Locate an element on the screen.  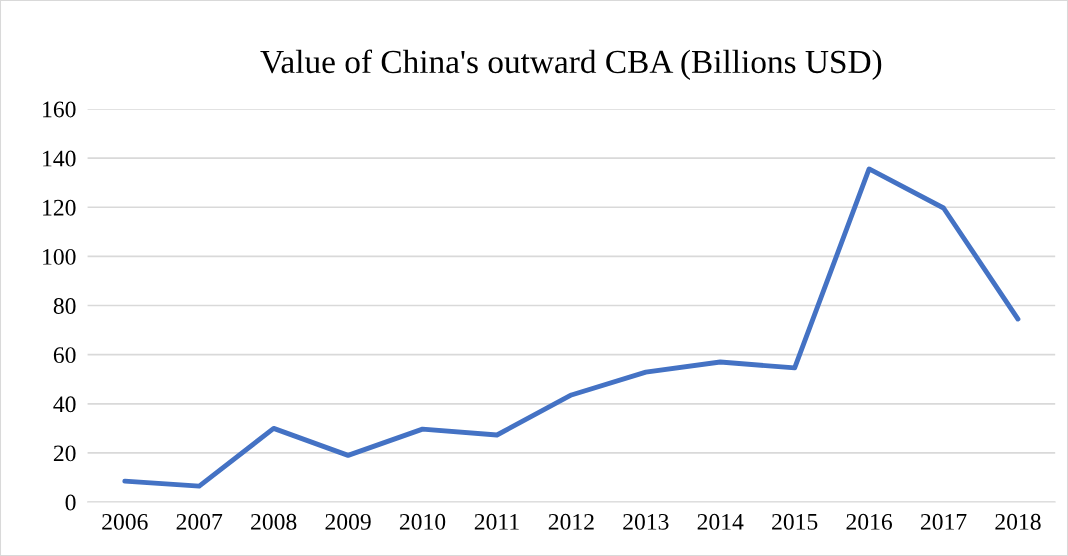
x-tick-label: 2013 is located at coordinates (646, 521).